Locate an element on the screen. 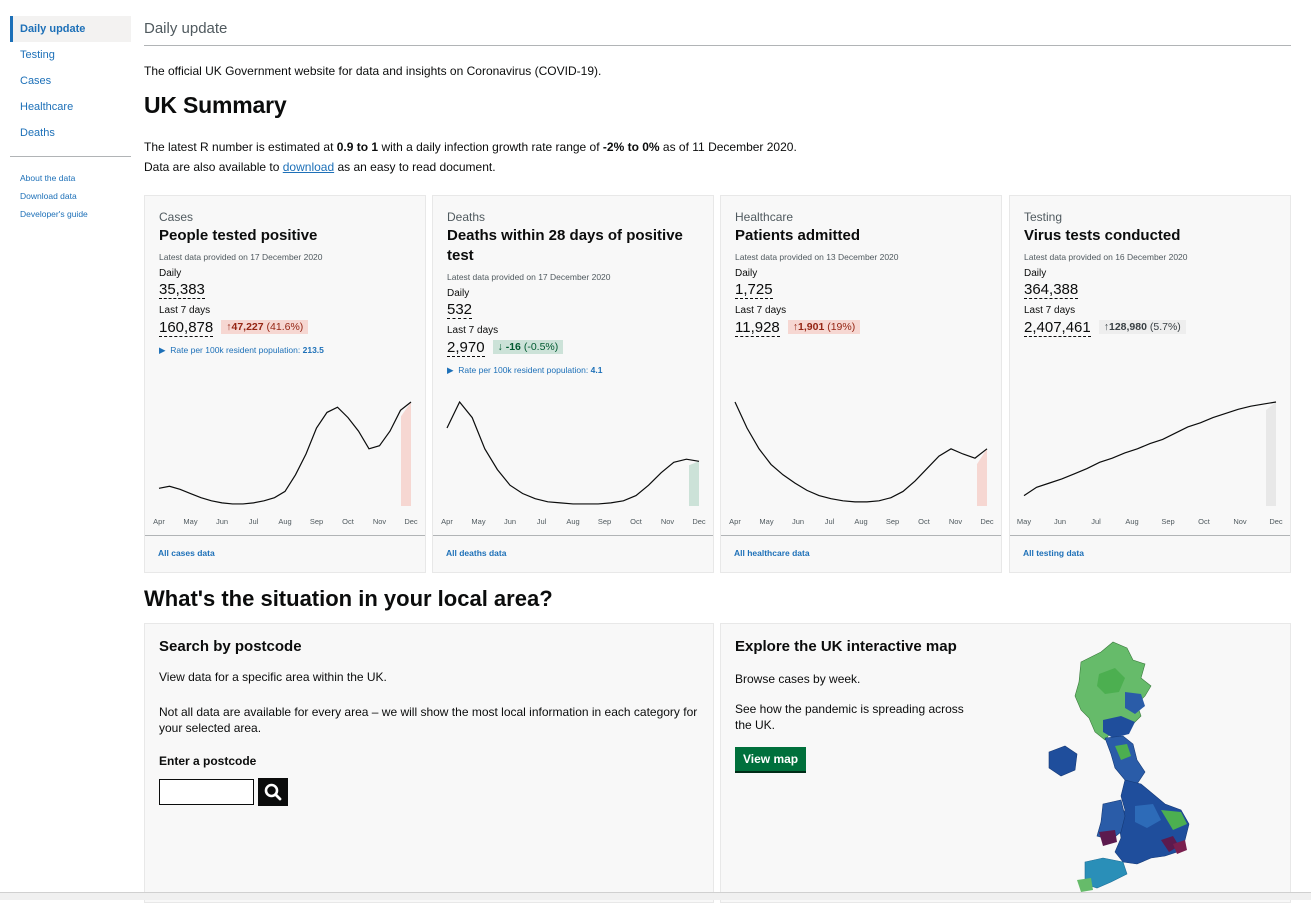  summary-heading: UK Summary is located at coordinates (215, 105).